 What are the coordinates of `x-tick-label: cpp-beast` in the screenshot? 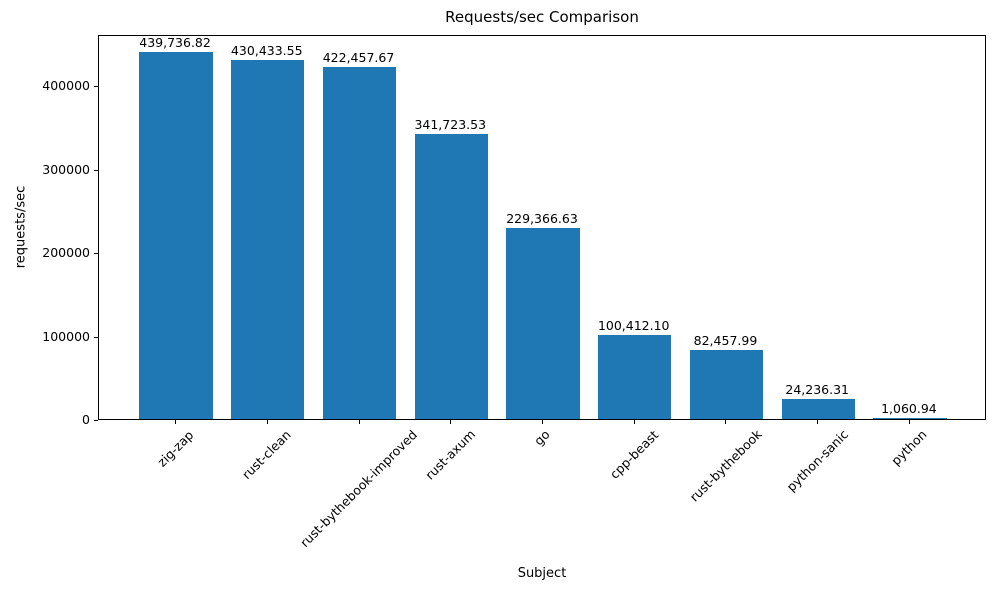 It's located at (633, 454).